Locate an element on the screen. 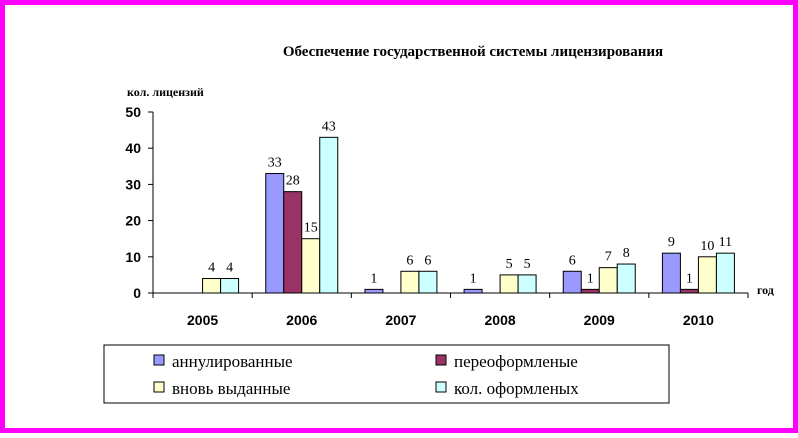 The height and width of the screenshot is (438, 798). bar-3-2008 is located at coordinates (509, 284).